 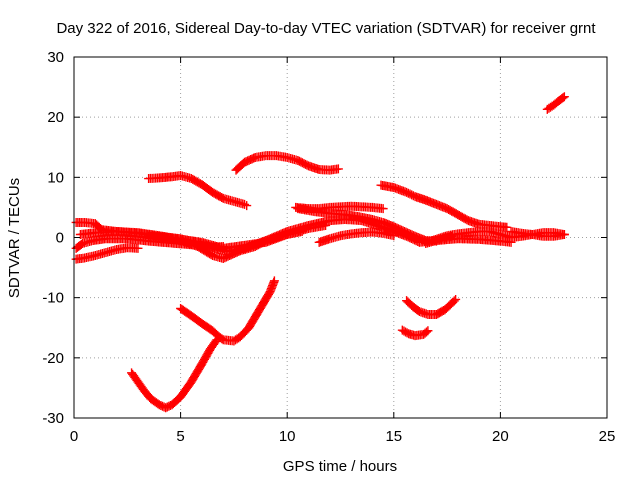 What do you see at coordinates (55, 177) in the screenshot?
I see `y-tick-label: 10` at bounding box center [55, 177].